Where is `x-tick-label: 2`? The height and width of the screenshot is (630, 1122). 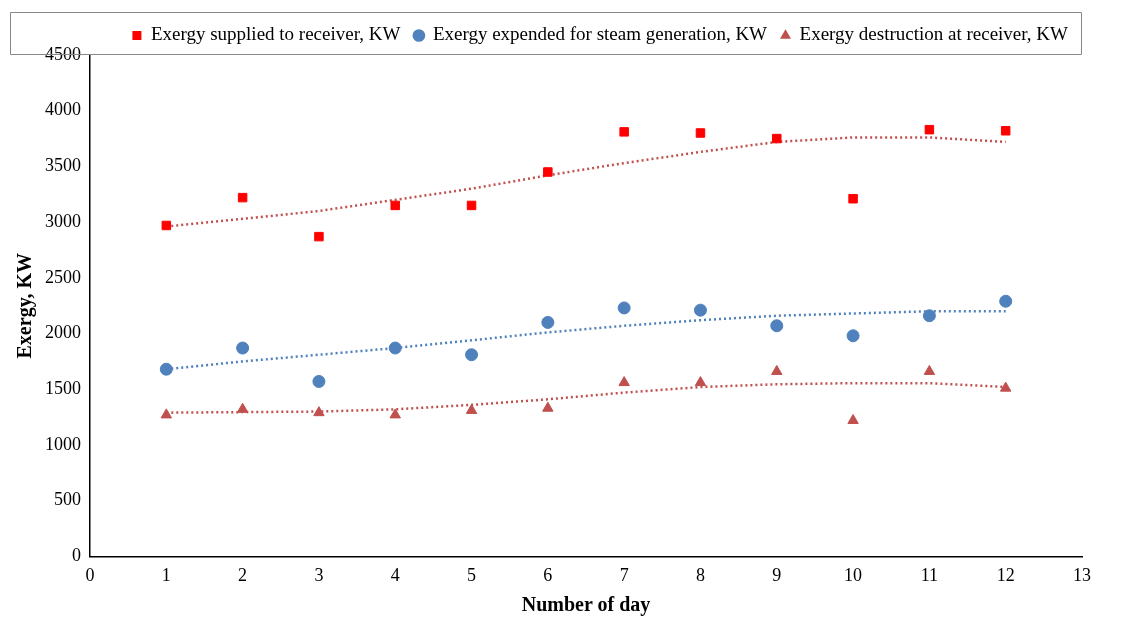 x-tick-label: 2 is located at coordinates (243, 574).